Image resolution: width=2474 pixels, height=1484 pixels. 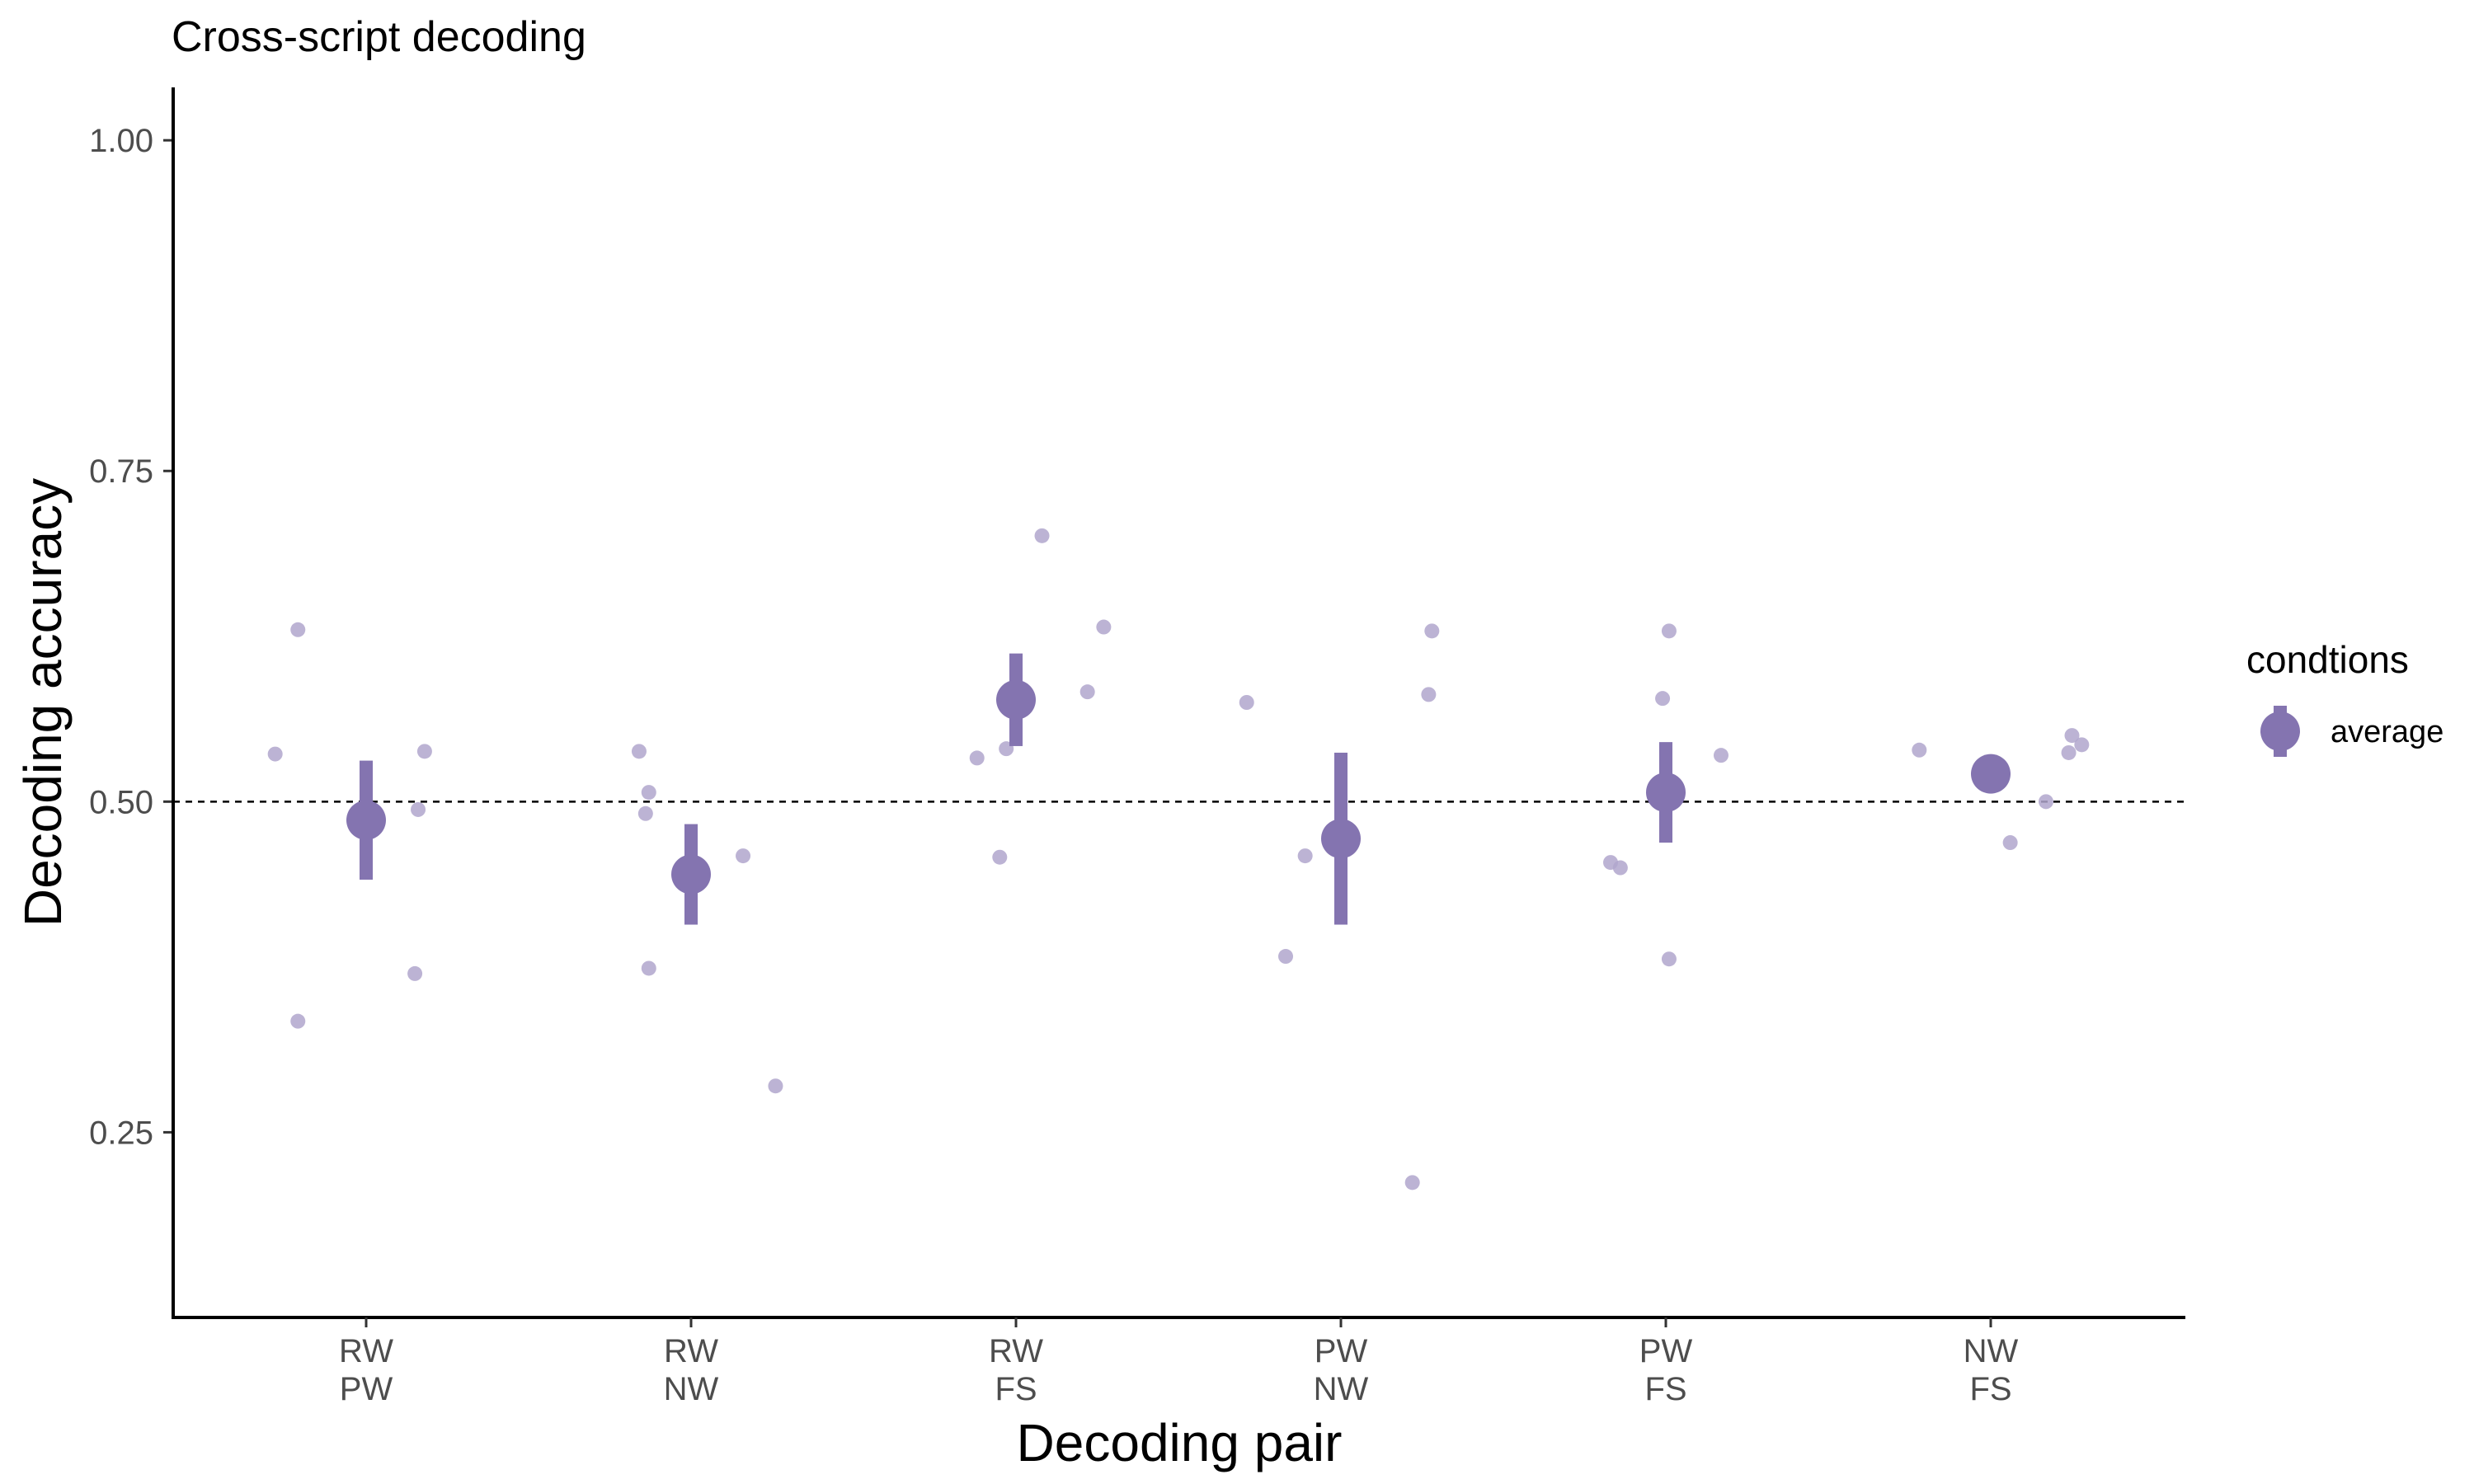 What do you see at coordinates (131, 637) in the screenshot?
I see `y-axis-ticks: 0.25 0.50 0.75 1.00` at bounding box center [131, 637].